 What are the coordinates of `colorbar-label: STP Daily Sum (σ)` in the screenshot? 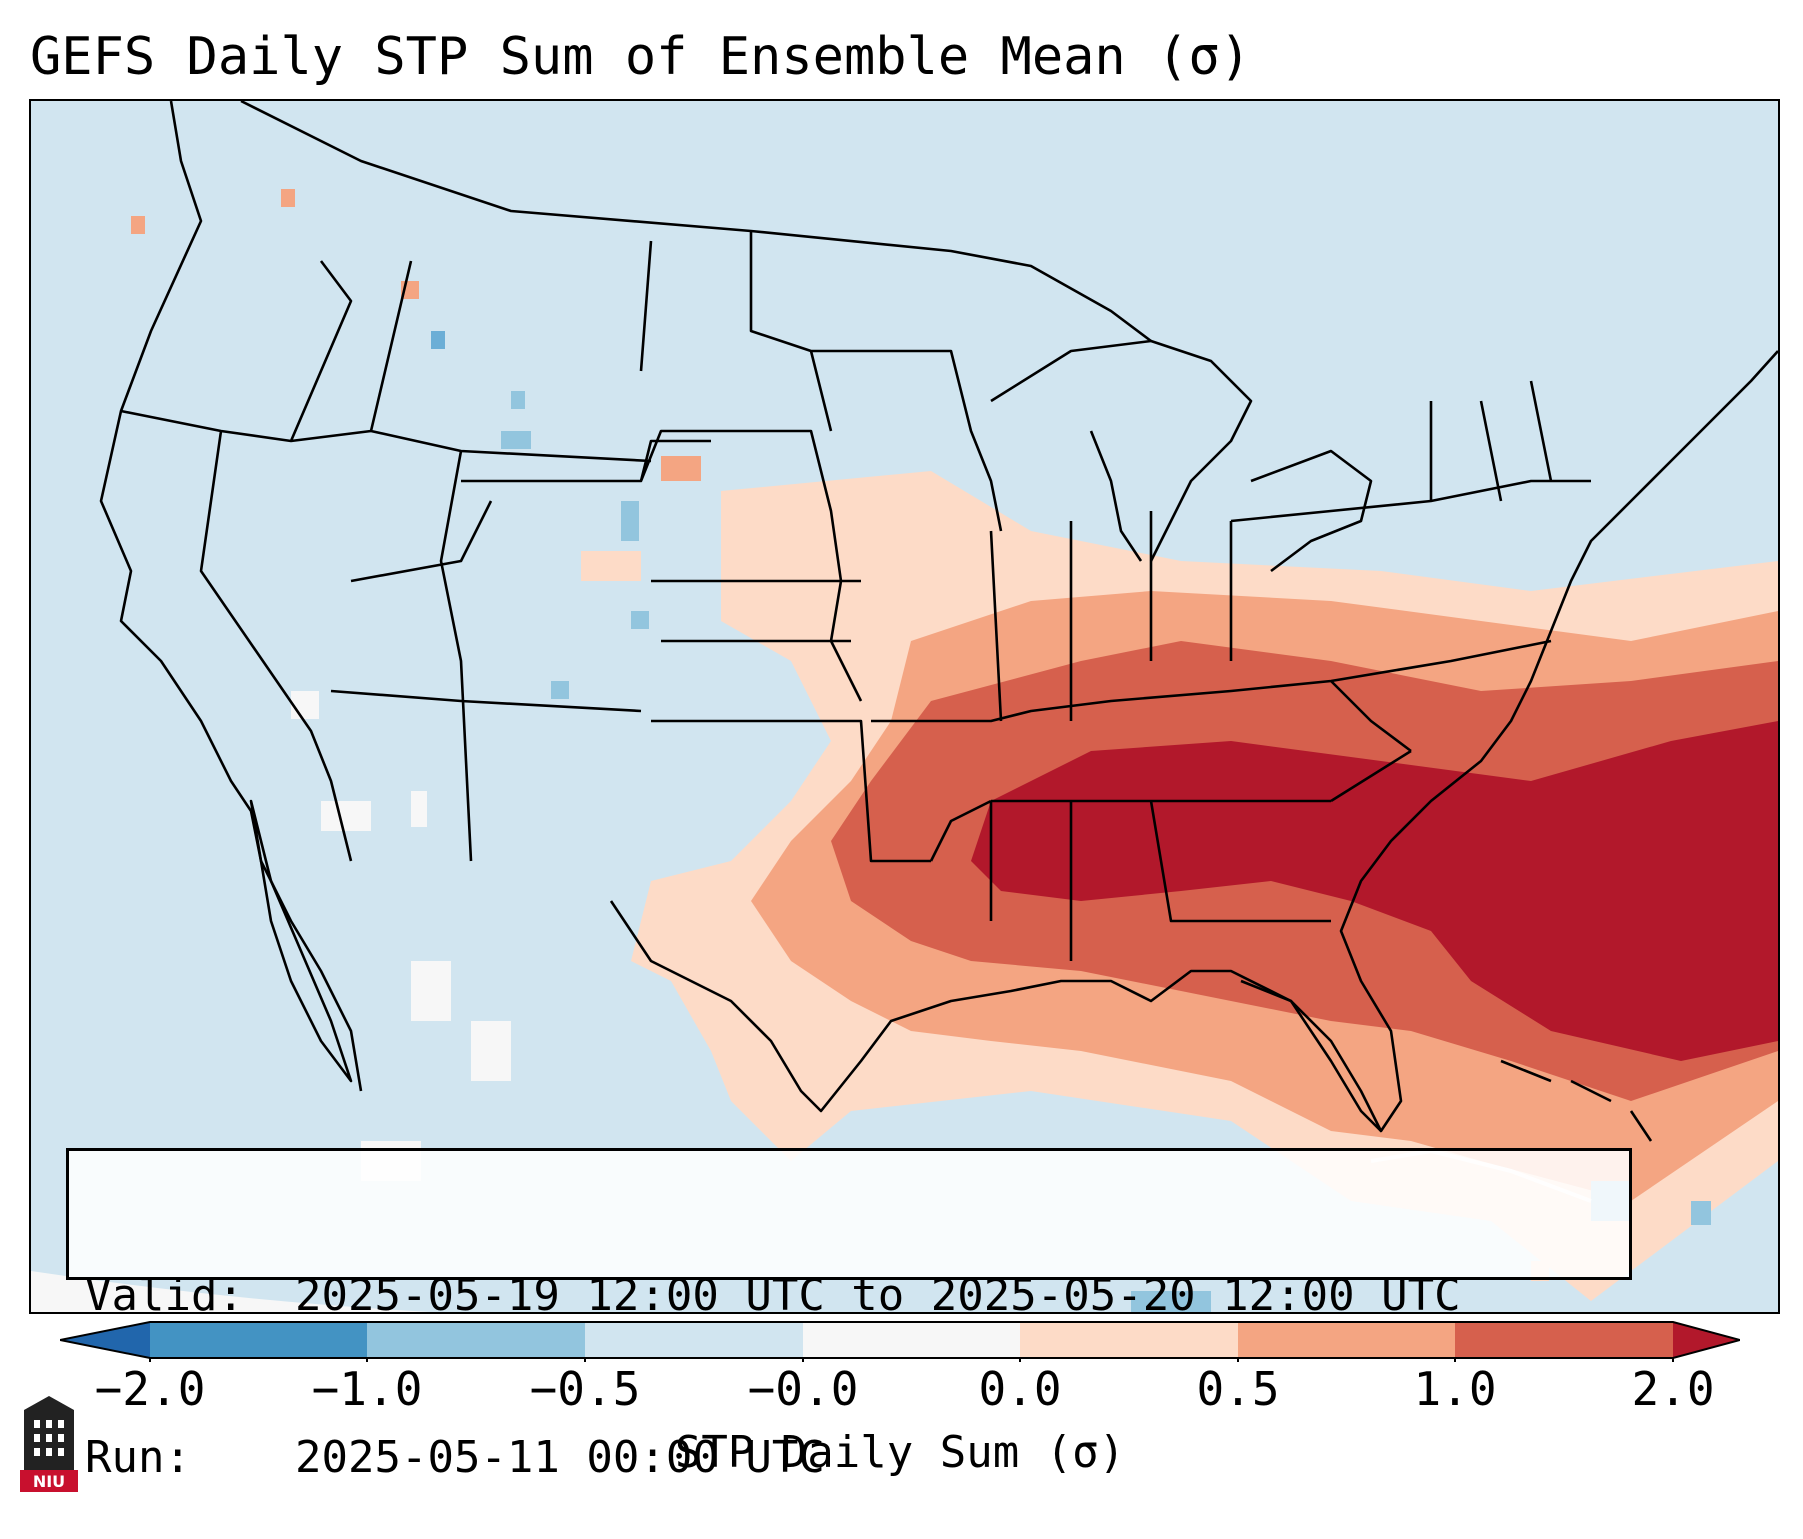 It's located at (900, 1452).